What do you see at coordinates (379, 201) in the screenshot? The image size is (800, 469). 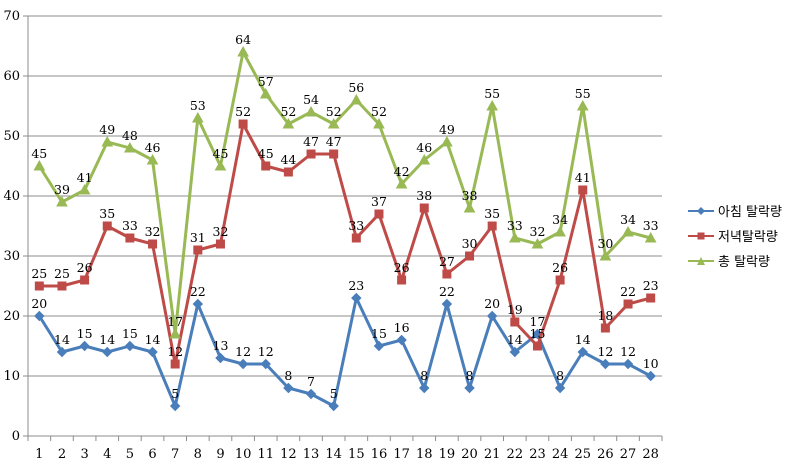 I see `data-label: 37` at bounding box center [379, 201].